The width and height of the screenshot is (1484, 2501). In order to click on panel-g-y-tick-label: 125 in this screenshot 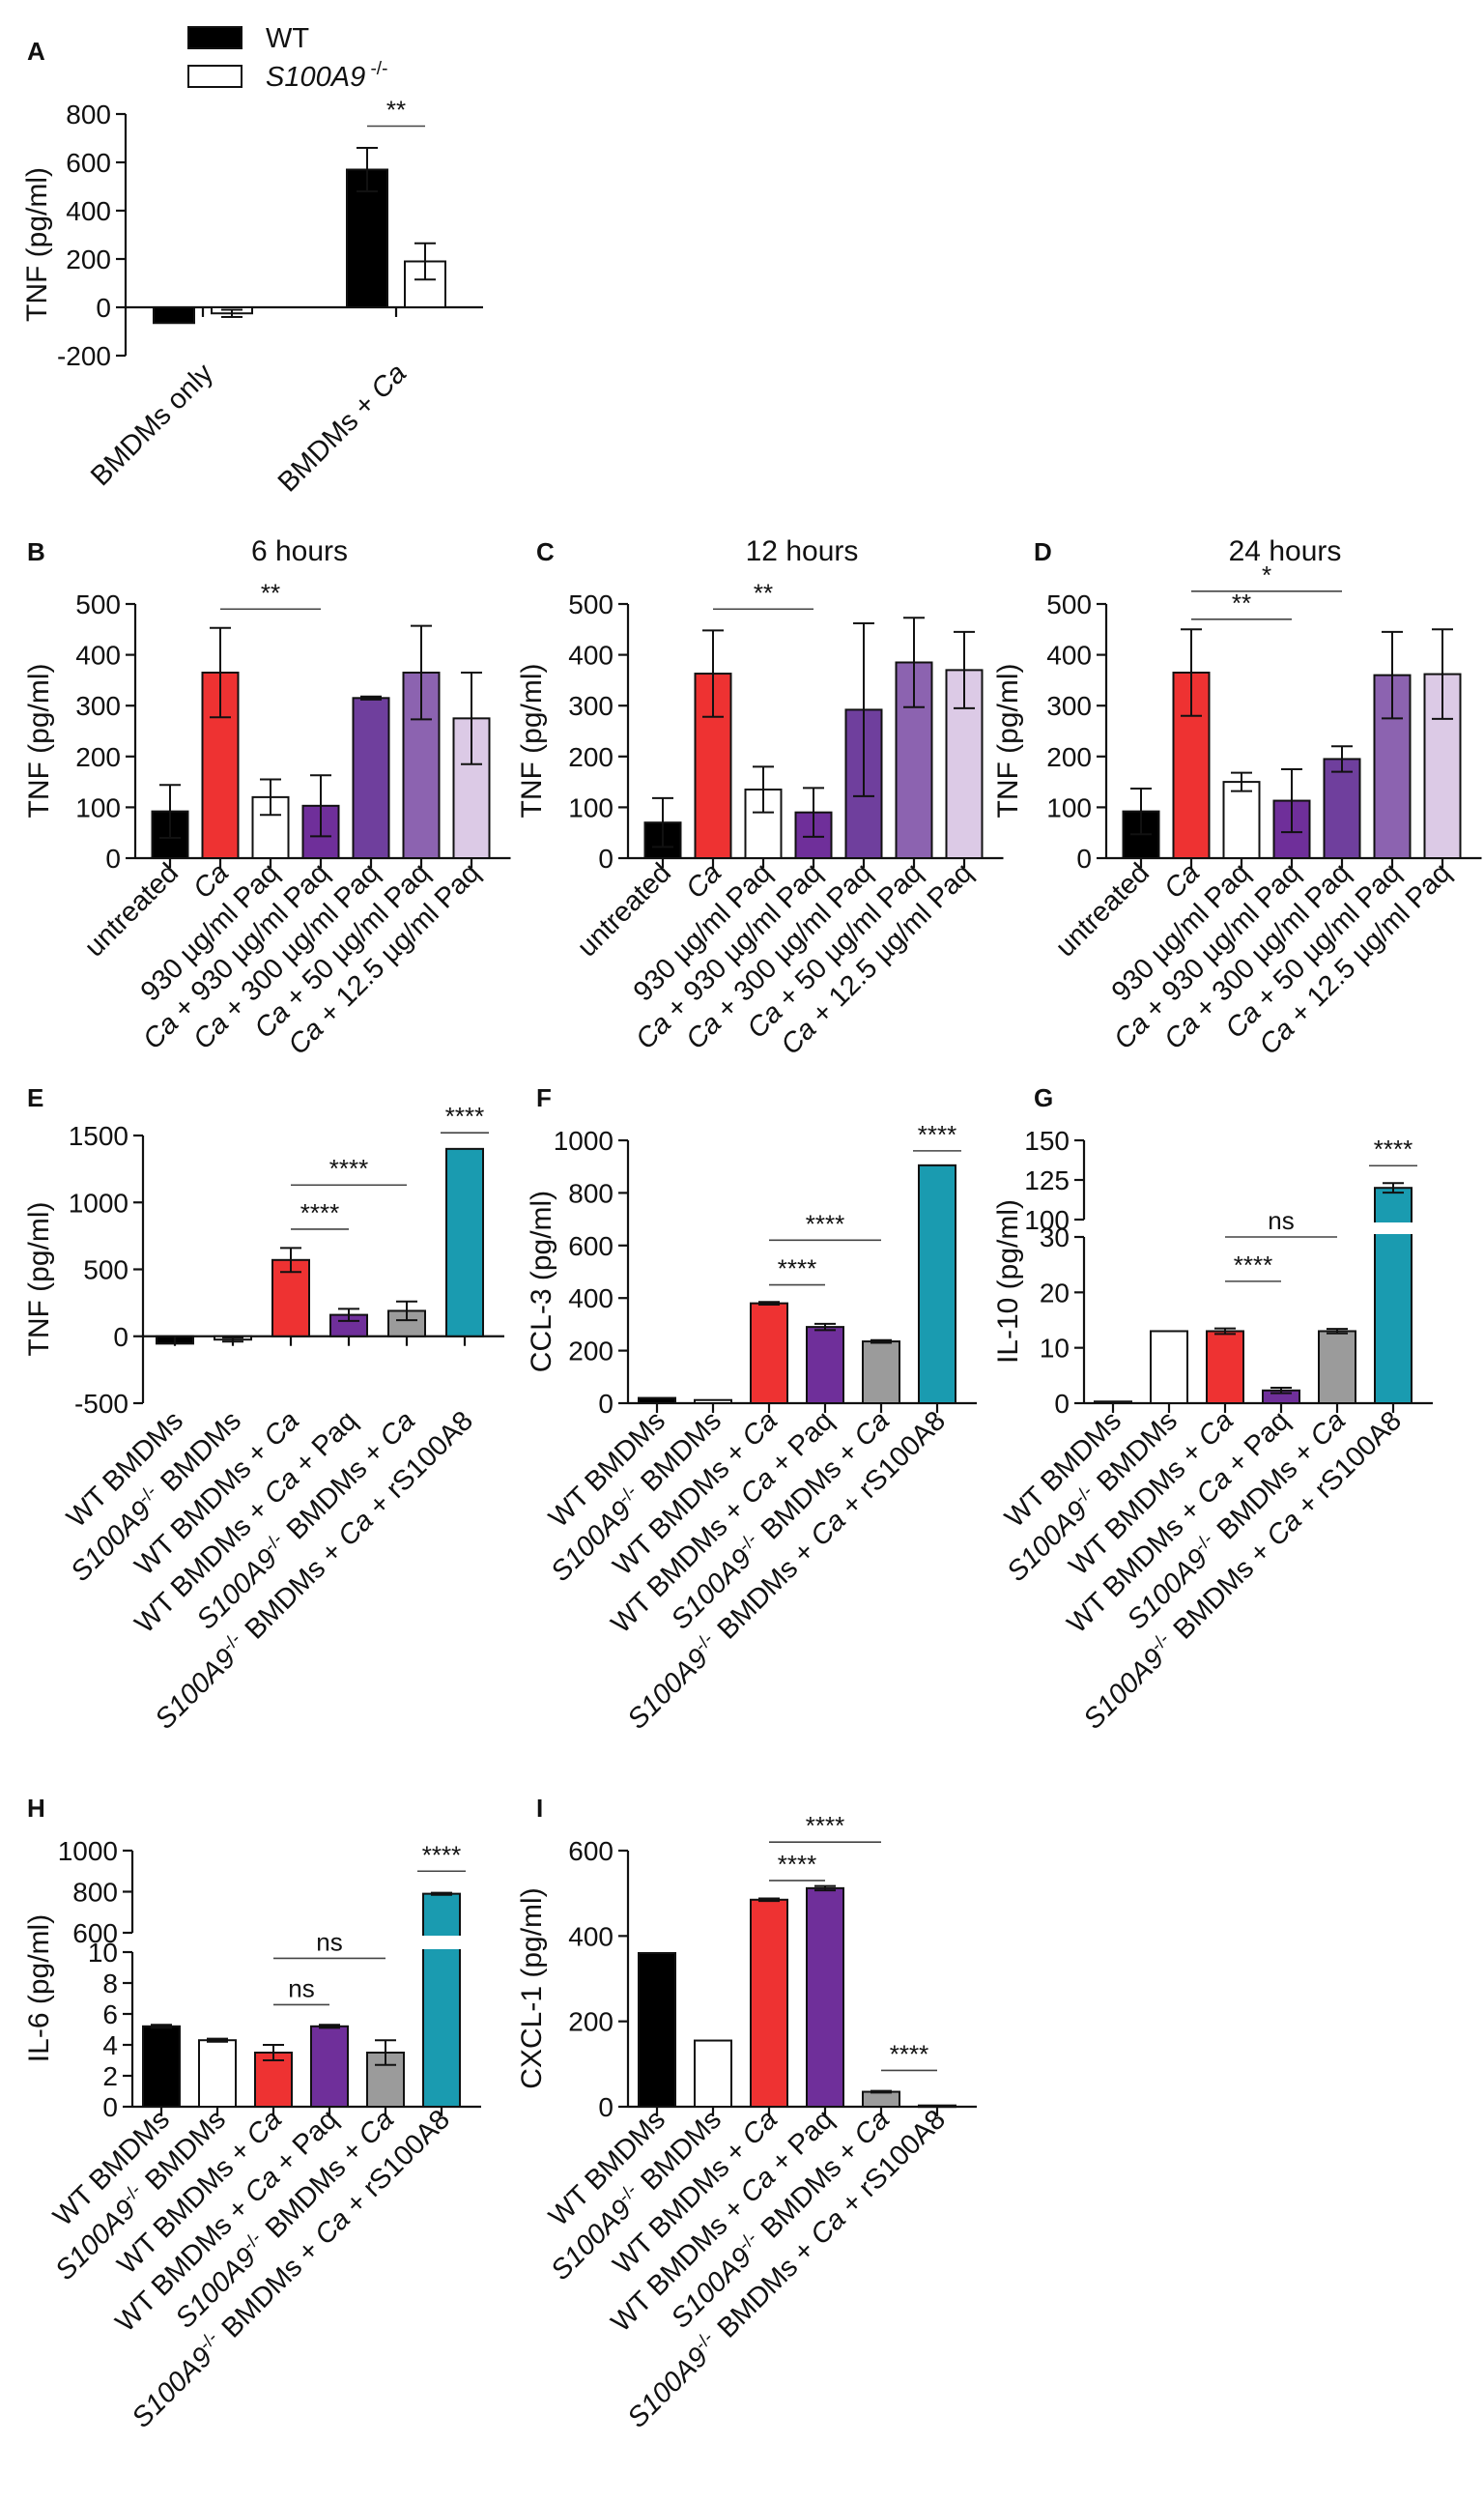, I will do `click(1047, 1180)`.